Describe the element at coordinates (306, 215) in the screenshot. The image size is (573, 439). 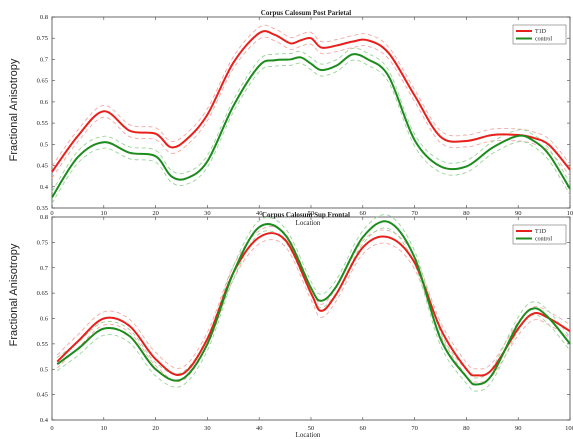
I see `chart-title: Corpus Calosum Sup Frontal` at that location.